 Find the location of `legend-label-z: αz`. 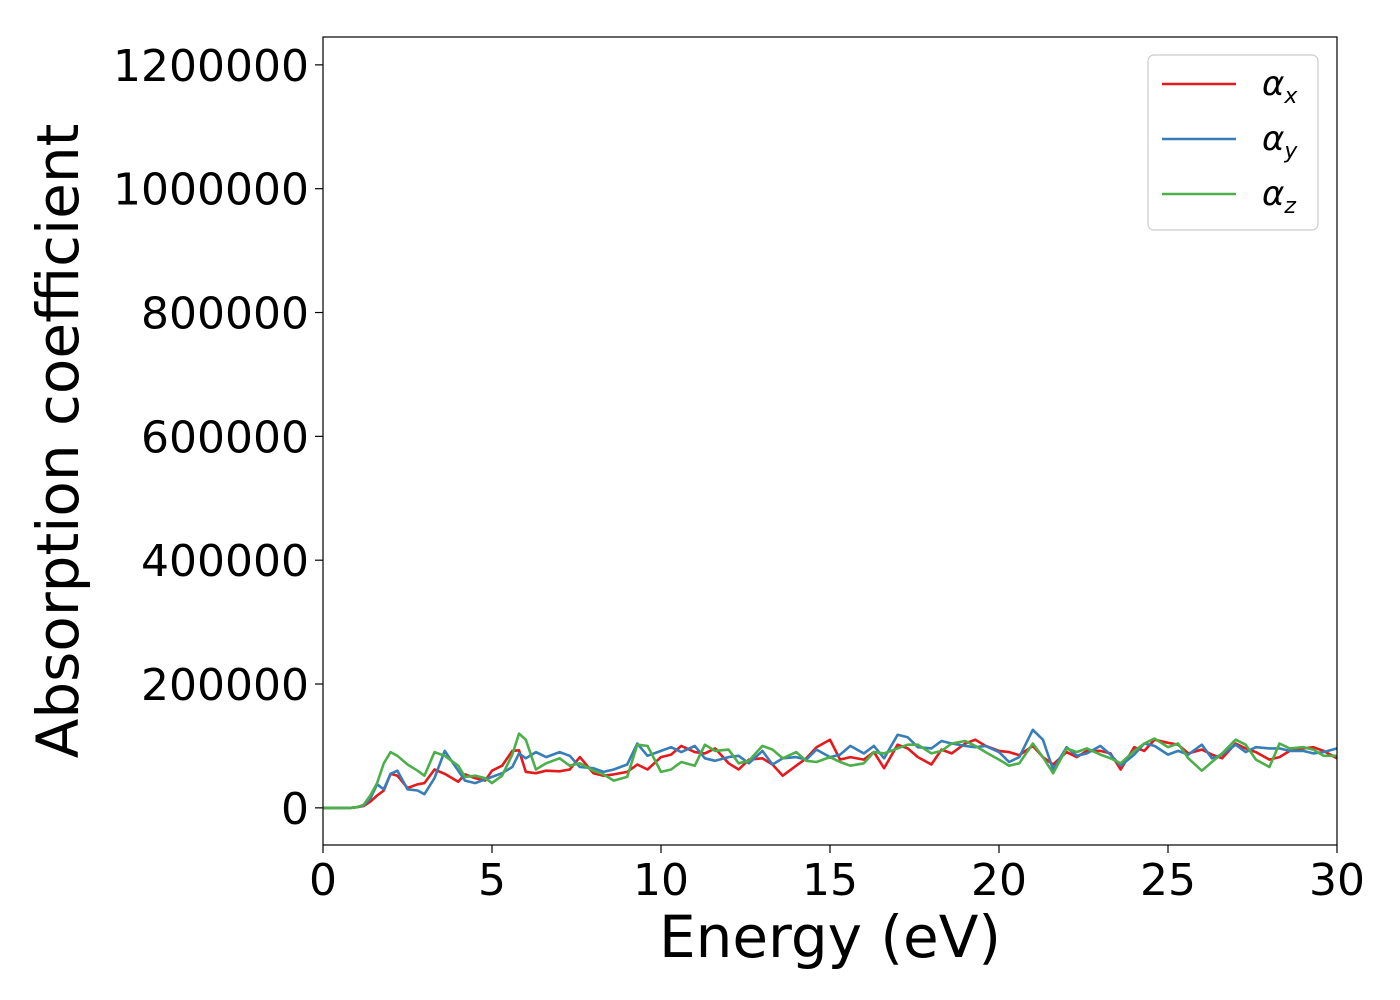

legend-label-z: αz is located at coordinates (1279, 196).